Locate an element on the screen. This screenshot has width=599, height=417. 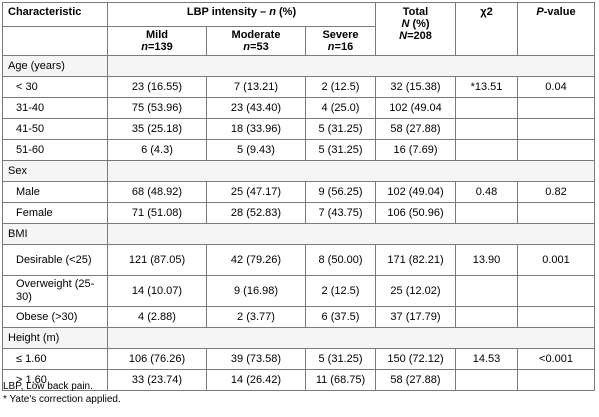
footnote-yates: * Yate's correction applied. is located at coordinates (62, 399).